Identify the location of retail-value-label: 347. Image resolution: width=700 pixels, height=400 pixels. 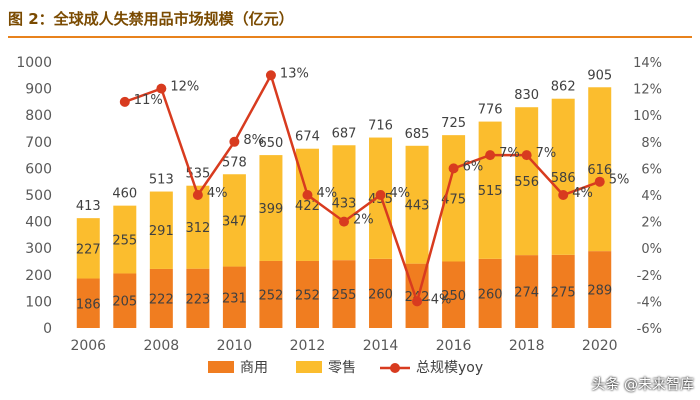
(234, 221).